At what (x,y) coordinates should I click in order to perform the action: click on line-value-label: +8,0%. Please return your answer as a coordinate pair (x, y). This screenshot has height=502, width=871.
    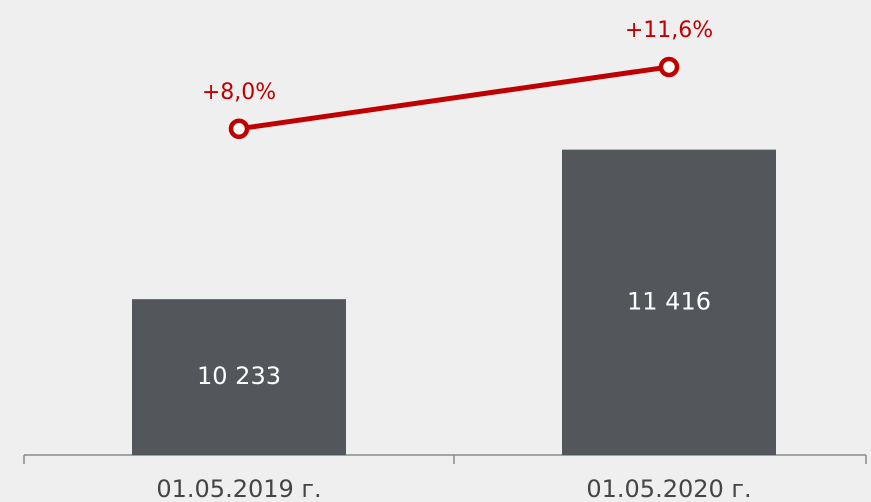
    Looking at the image, I should click on (239, 92).